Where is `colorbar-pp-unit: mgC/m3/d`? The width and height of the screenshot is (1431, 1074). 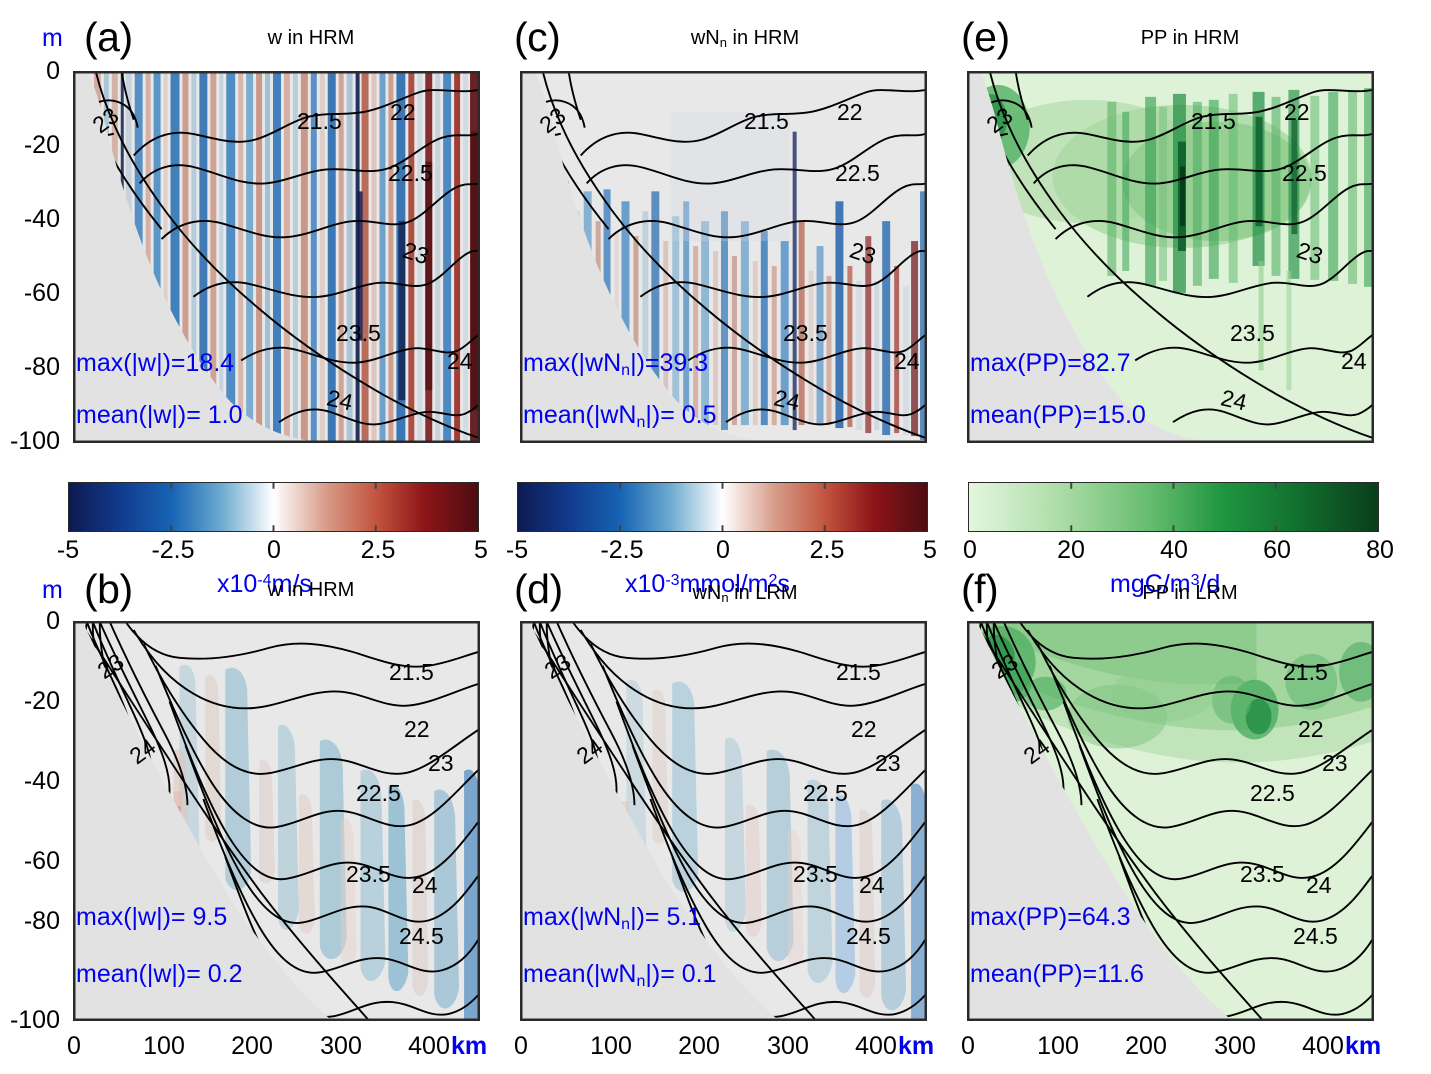
colorbar-pp-unit: mgC/m3/d is located at coordinates (1165, 584).